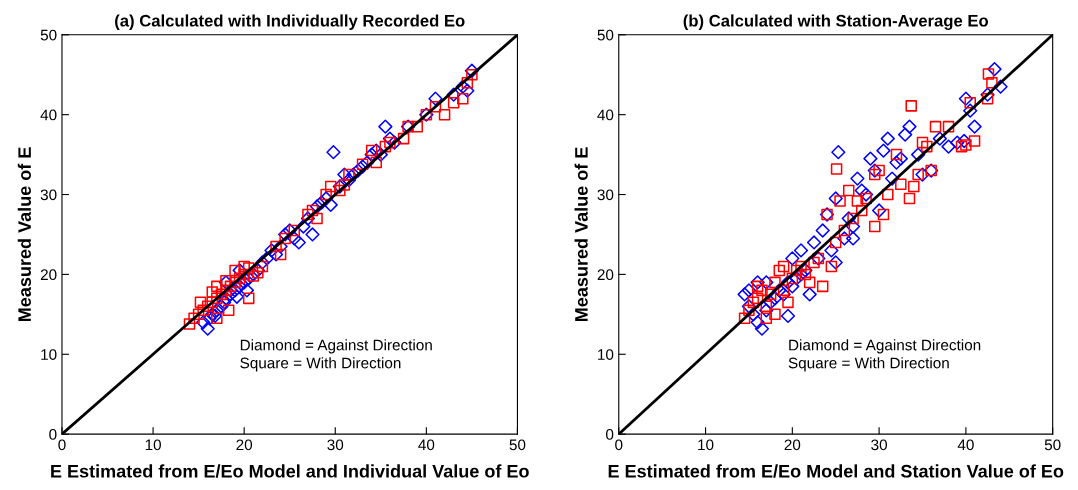 Image resolution: width=1078 pixels, height=490 pixels. Describe the element at coordinates (290, 471) in the screenshot. I see `x-axis-title: E Estimated from E/Eo Model and Individual Value of Eo` at that location.